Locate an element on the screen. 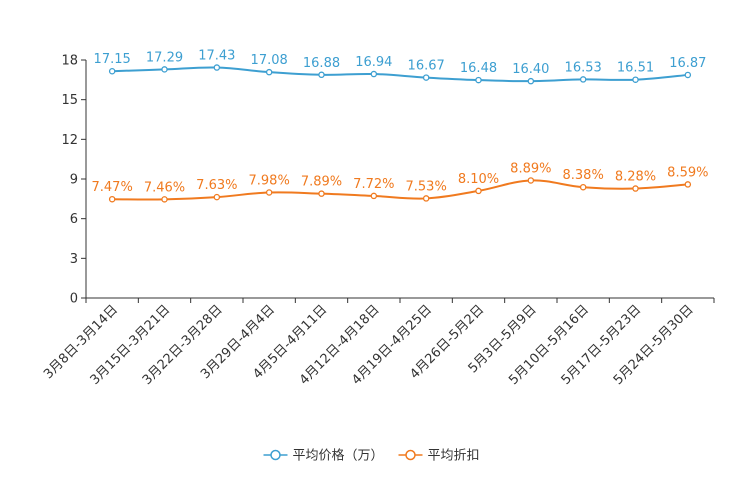 The image size is (744, 496). y-tick-label: 9 is located at coordinates (74, 180).